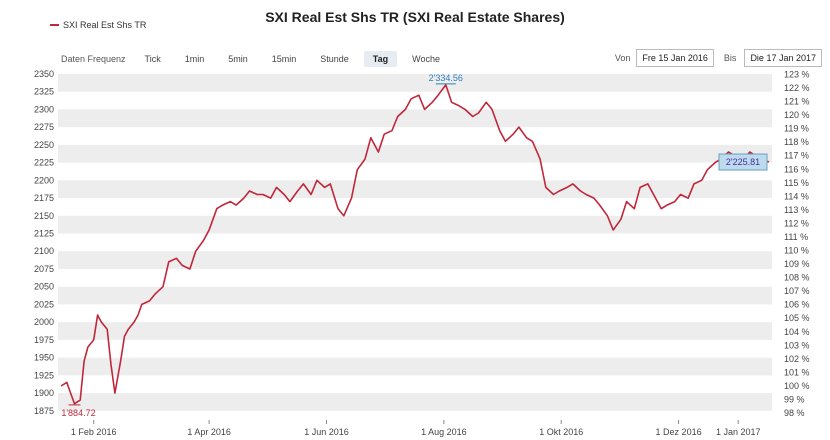 This screenshot has width=830, height=440. I want to click on y-left-tick-label: 2025, so click(44, 304).